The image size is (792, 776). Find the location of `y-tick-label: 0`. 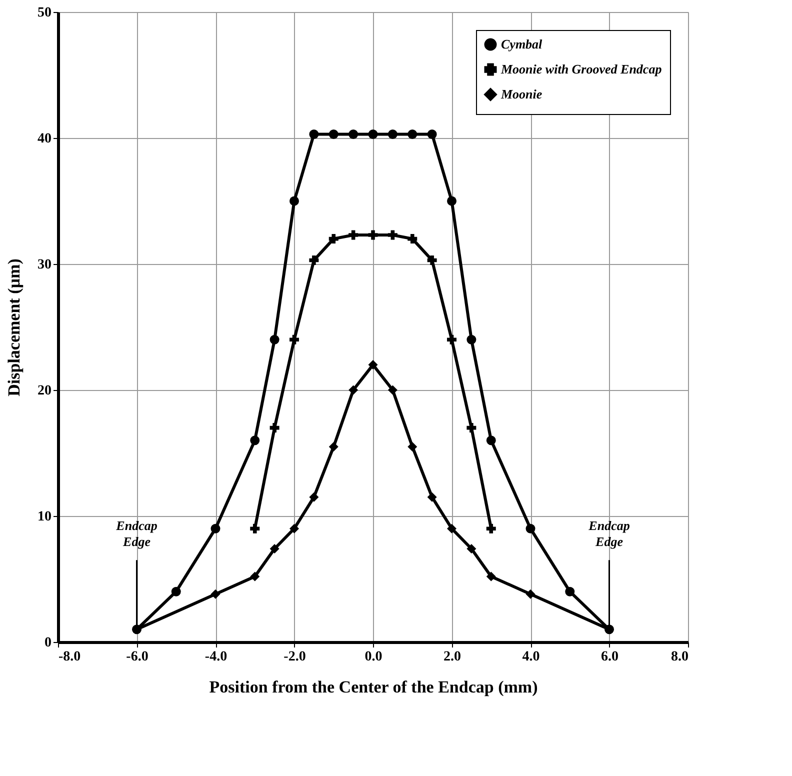

y-tick-label: 0 is located at coordinates (48, 643).